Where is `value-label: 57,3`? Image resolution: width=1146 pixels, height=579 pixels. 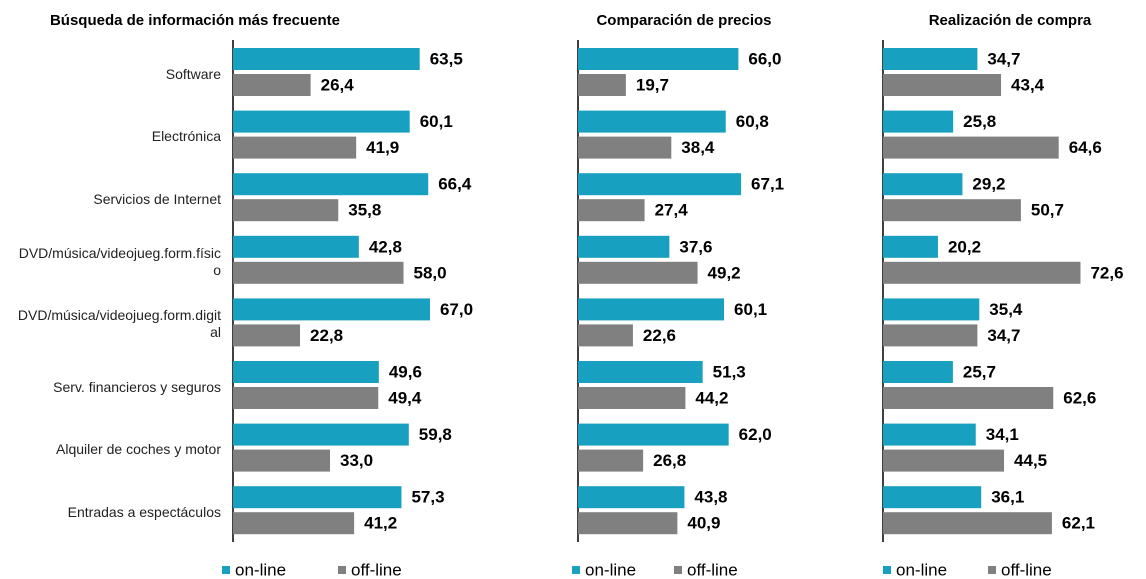 value-label: 57,3 is located at coordinates (427, 497).